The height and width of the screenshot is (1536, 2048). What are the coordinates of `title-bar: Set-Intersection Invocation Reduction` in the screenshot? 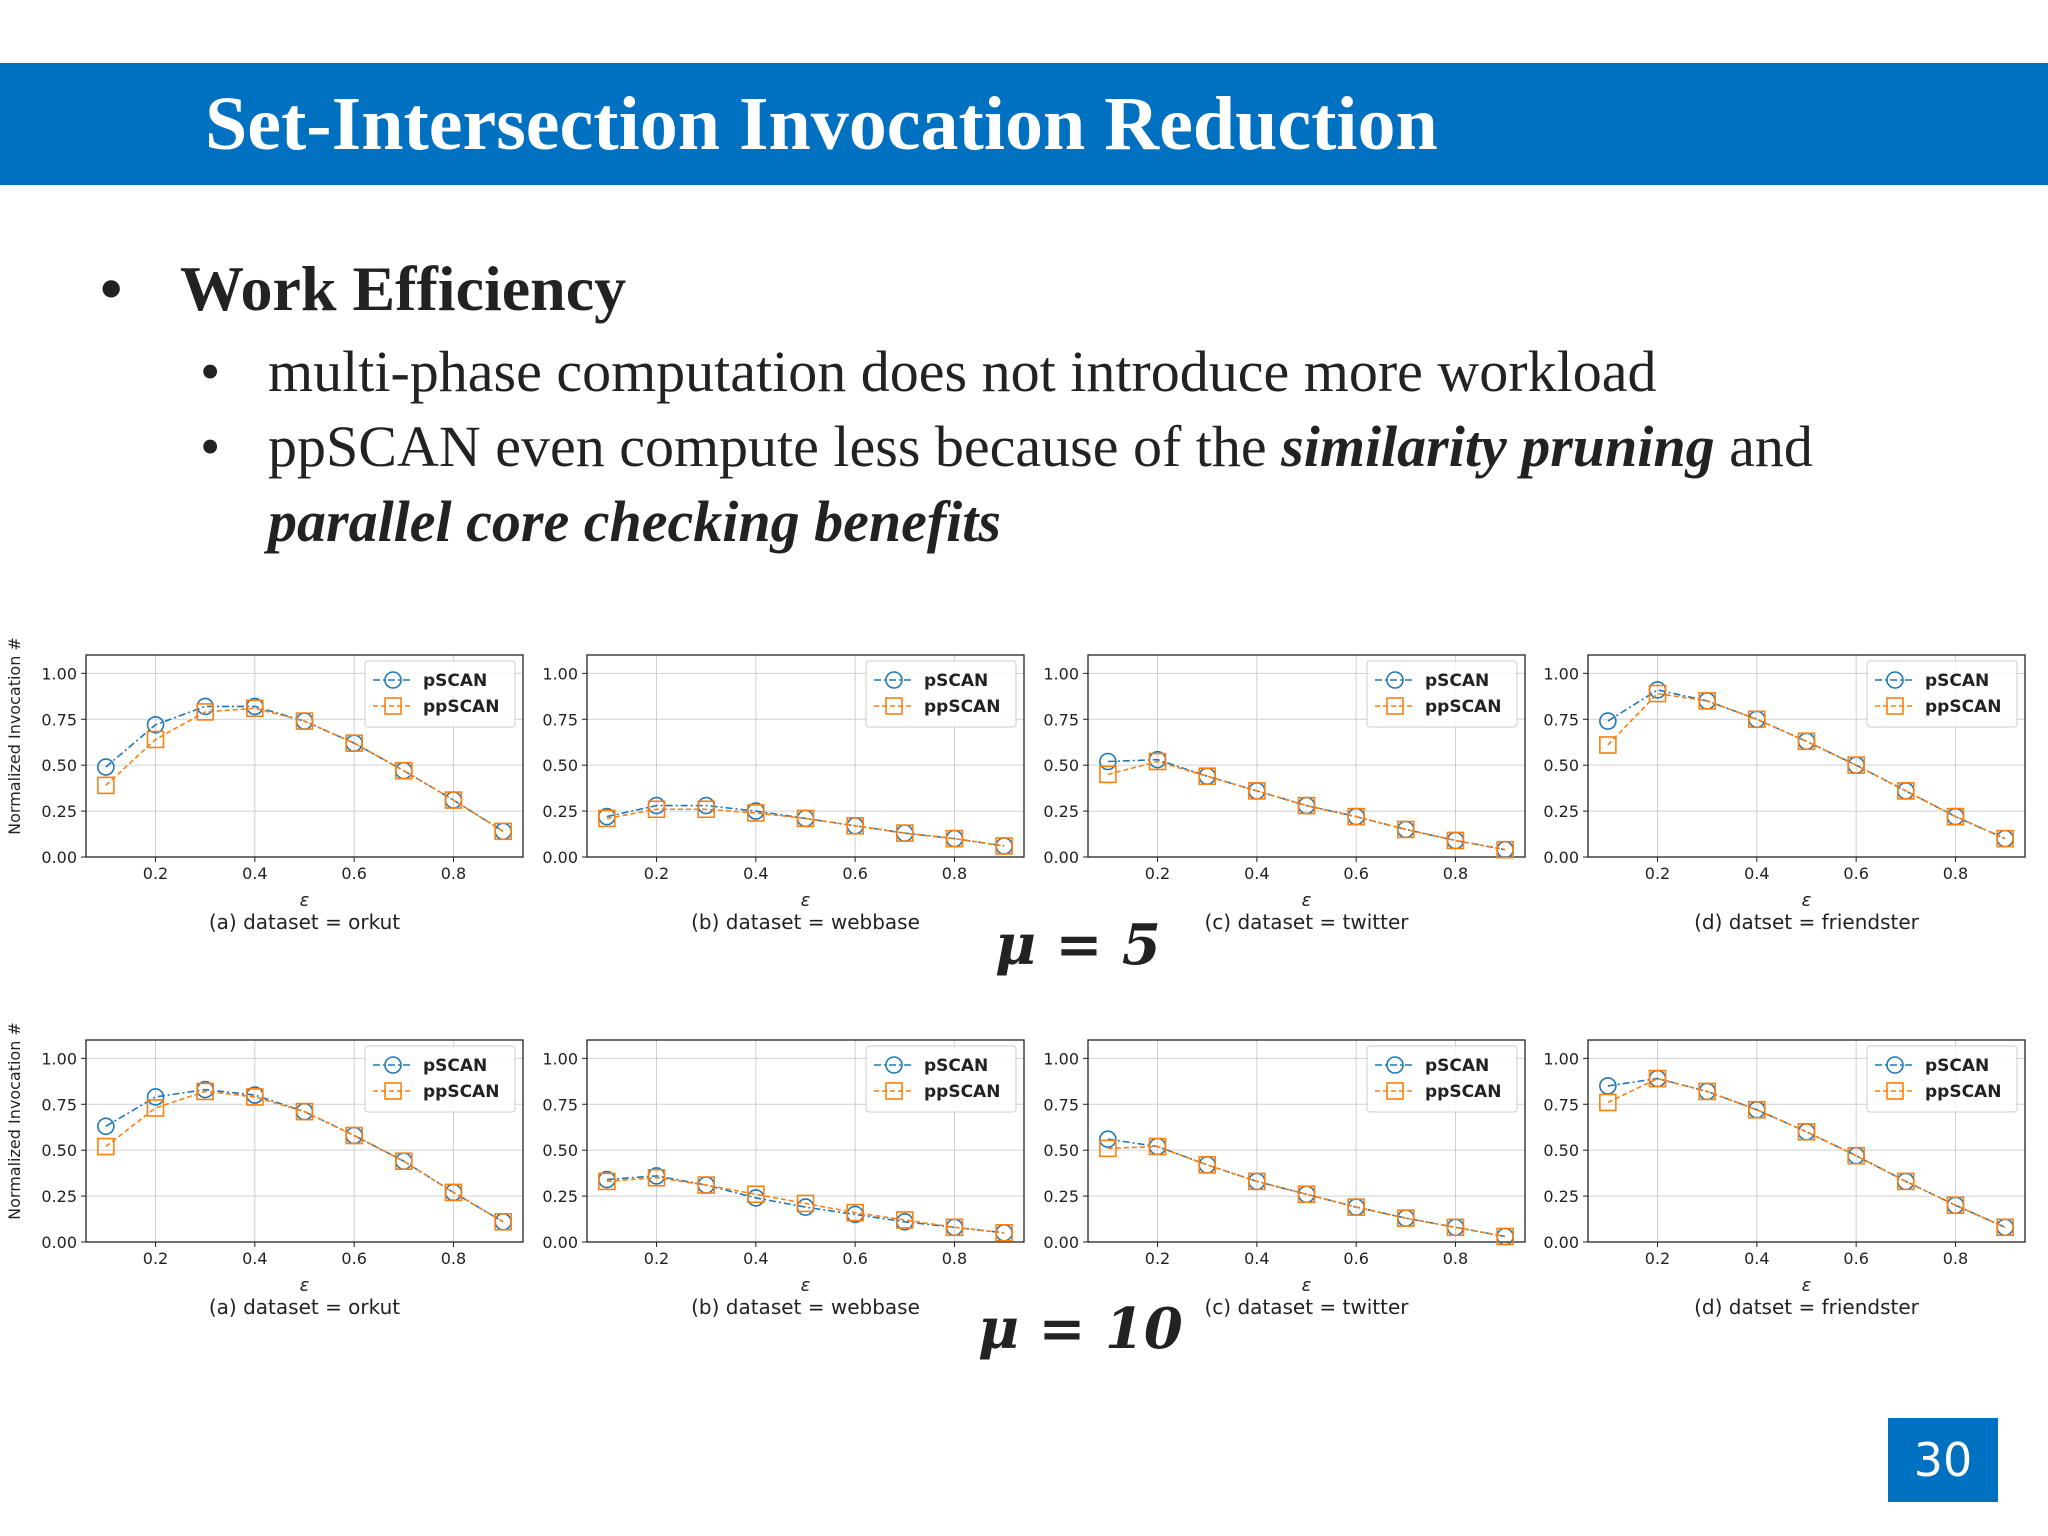 It's located at (1024, 124).